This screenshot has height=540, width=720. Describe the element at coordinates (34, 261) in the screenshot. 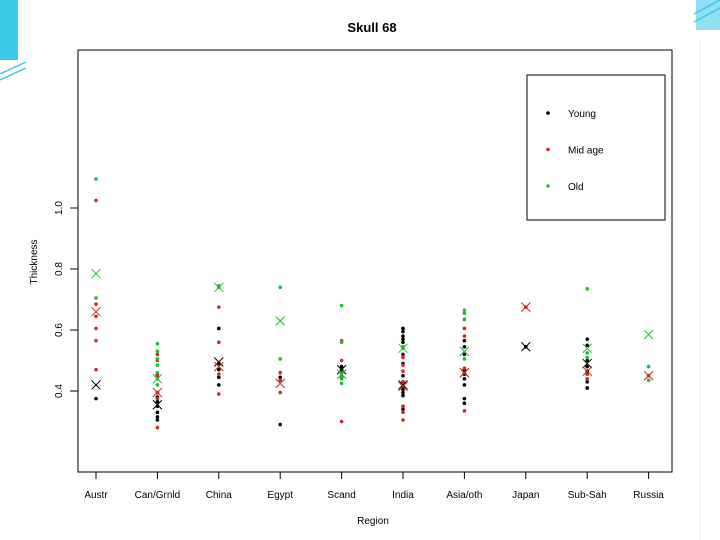

I see `y-axis-label: Thickness` at that location.